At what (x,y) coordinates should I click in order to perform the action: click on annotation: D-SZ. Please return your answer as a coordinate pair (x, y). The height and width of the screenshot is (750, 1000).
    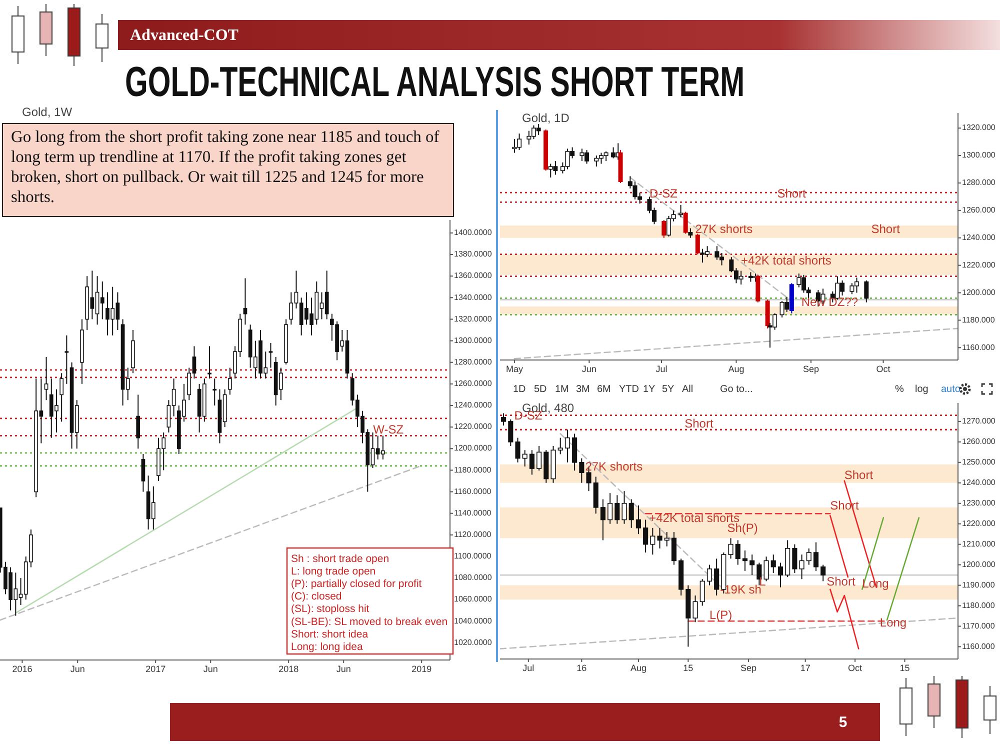
    Looking at the image, I should click on (663, 193).